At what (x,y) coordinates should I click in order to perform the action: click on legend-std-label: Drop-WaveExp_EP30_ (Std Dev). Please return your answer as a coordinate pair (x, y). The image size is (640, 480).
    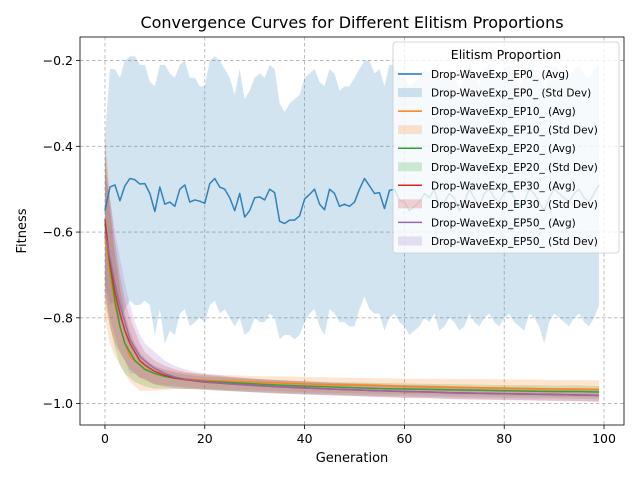
    Looking at the image, I should click on (514, 205).